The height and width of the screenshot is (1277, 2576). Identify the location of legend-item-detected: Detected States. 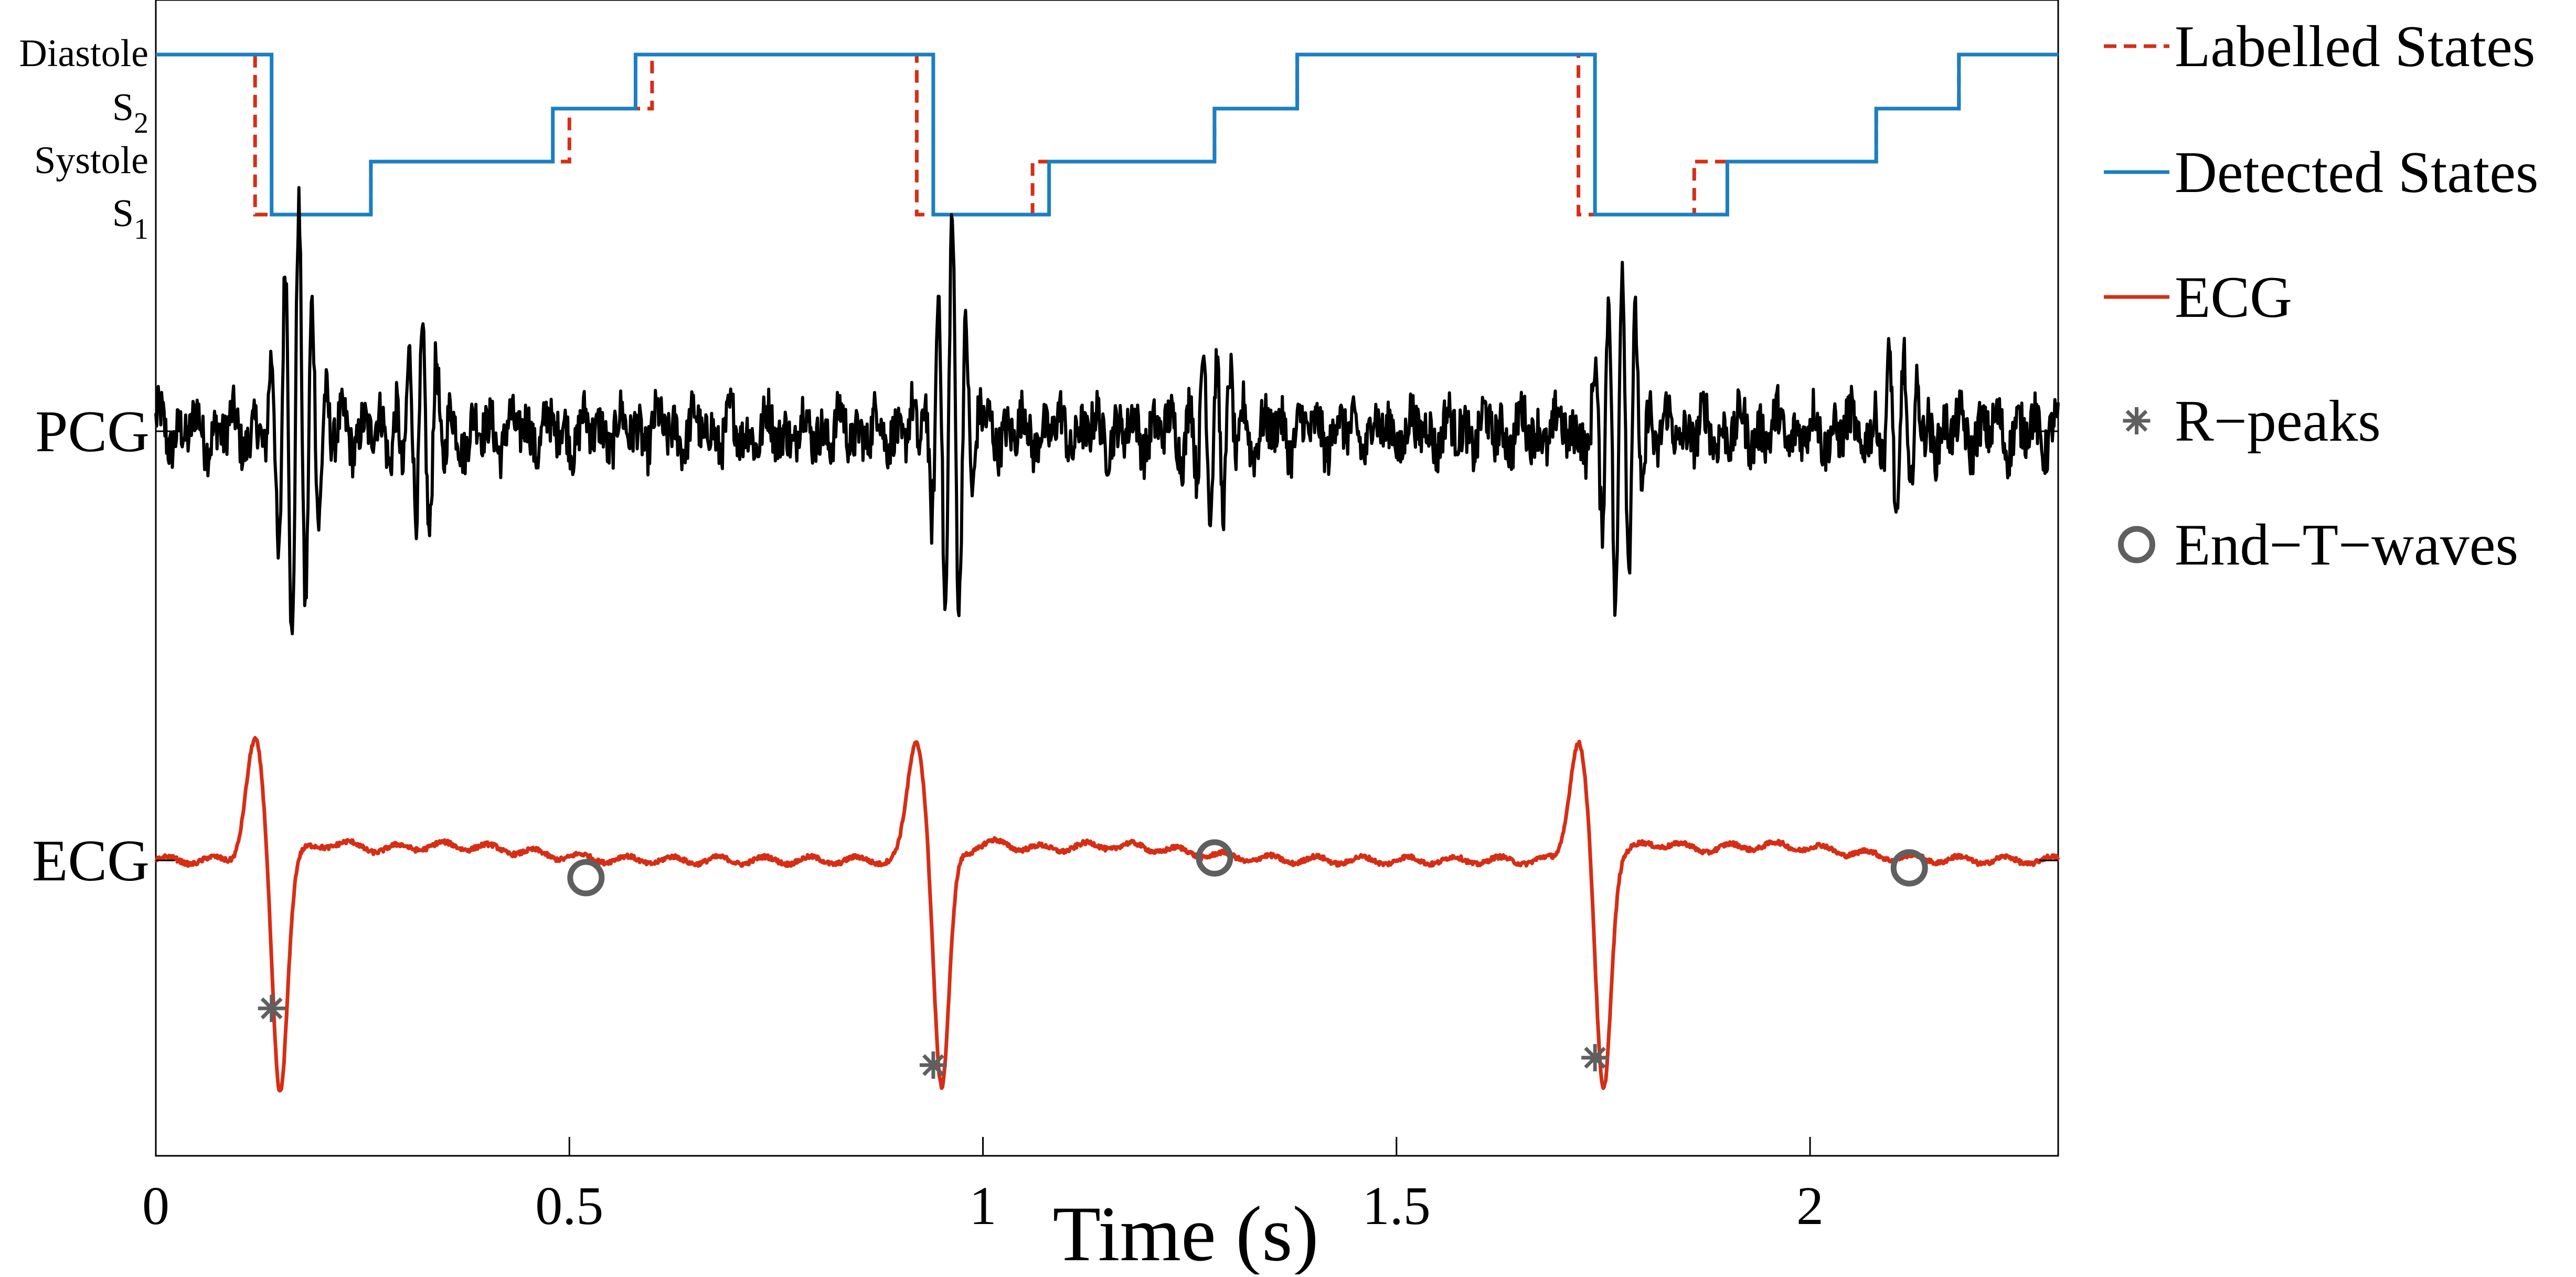
(2321, 172).